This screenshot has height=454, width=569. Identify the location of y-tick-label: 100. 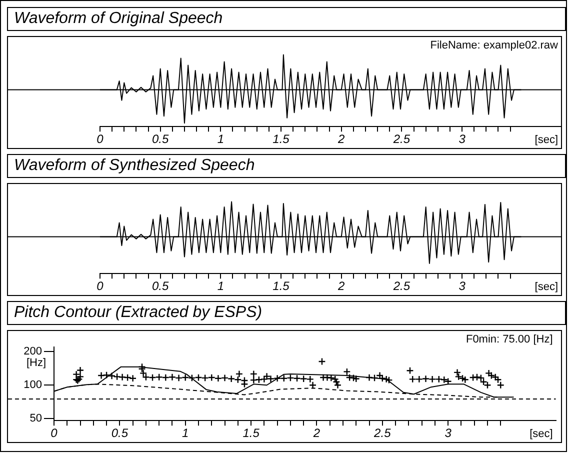
(33, 385).